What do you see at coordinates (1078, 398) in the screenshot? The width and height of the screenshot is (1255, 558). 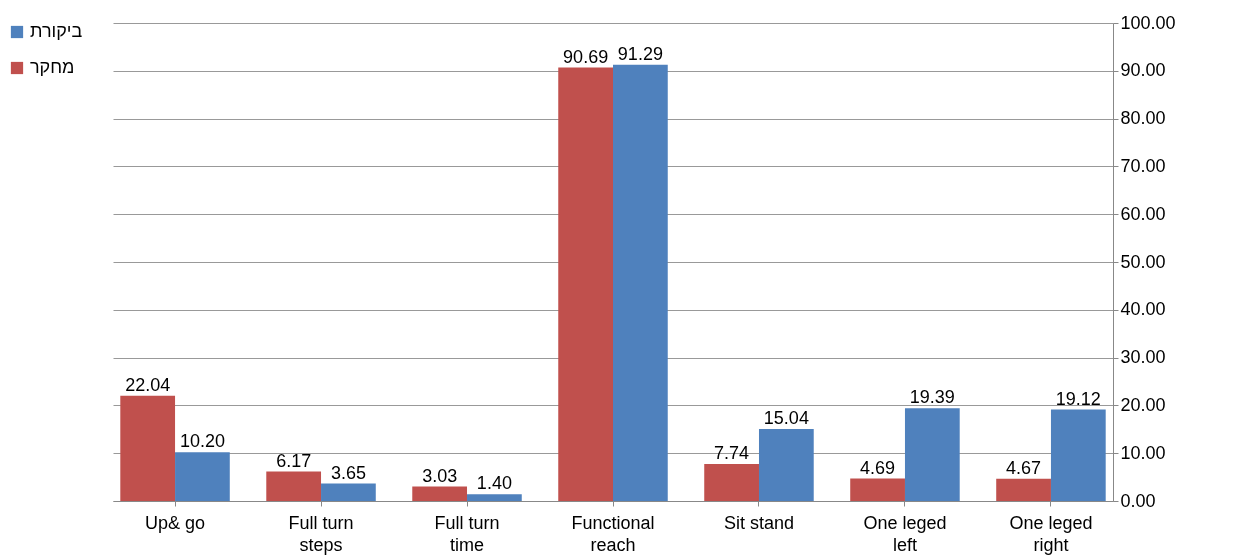 I see `data-label: 19.12` at bounding box center [1078, 398].